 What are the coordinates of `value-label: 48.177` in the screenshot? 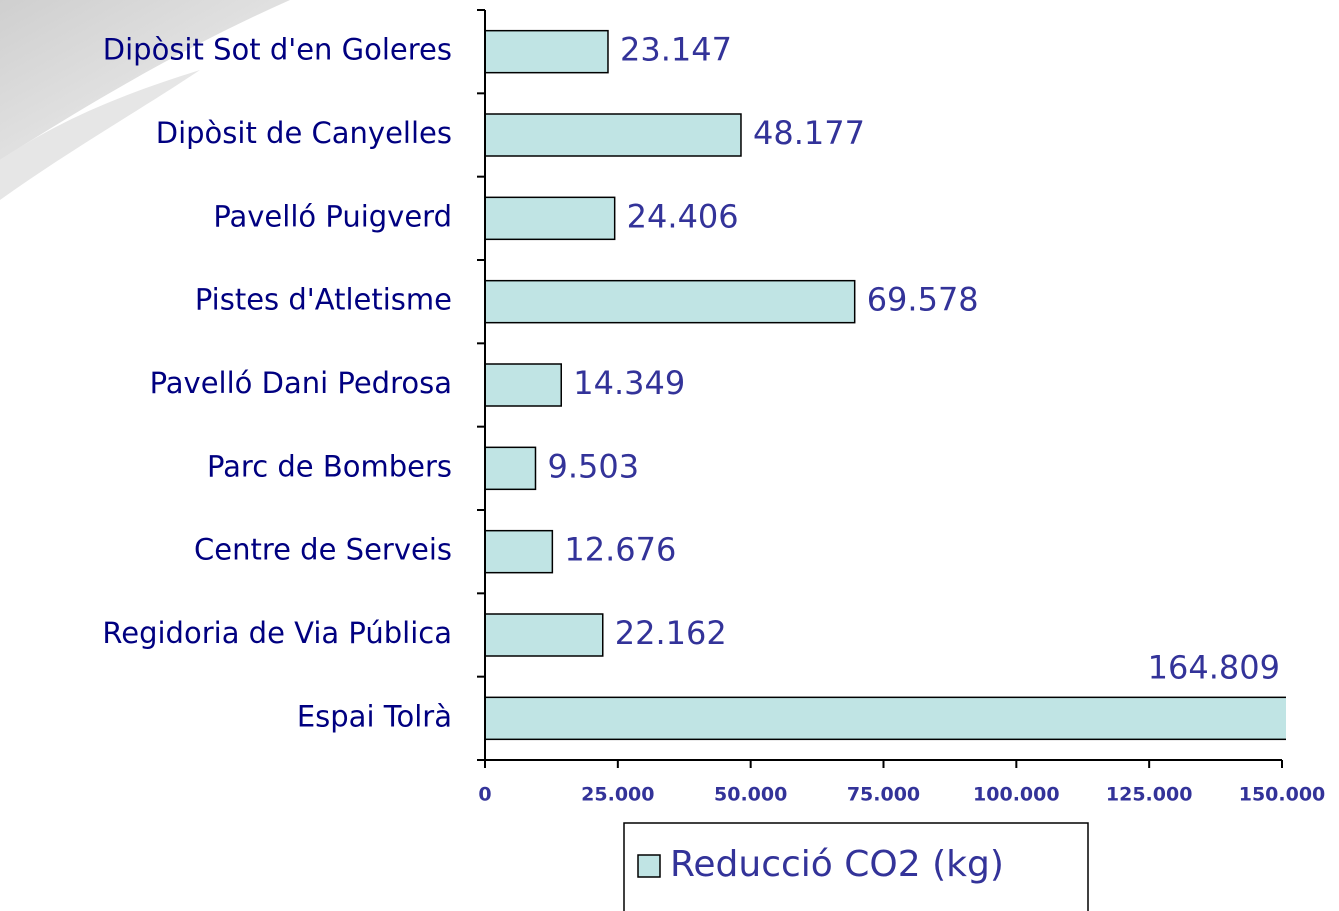 It's located at (809, 133).